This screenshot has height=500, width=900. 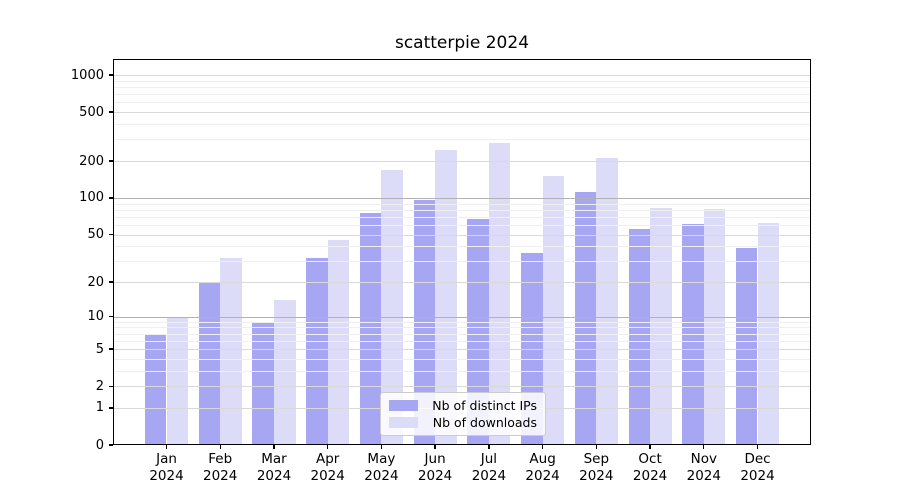 What do you see at coordinates (435, 467) in the screenshot?
I see `x-axis-tick-label: Jun 2024` at bounding box center [435, 467].